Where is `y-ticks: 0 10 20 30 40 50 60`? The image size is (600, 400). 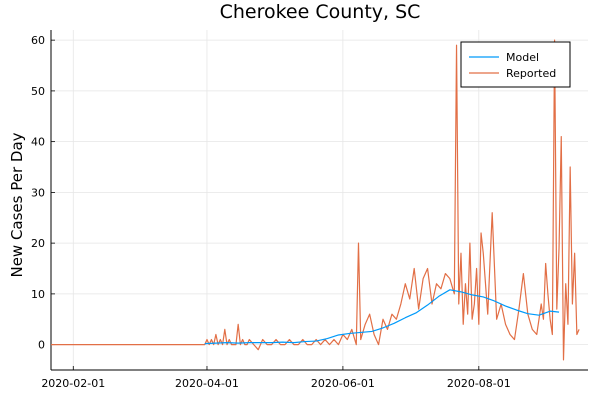 y-ticks: 0 10 20 30 40 50 60 is located at coordinates (43, 193).